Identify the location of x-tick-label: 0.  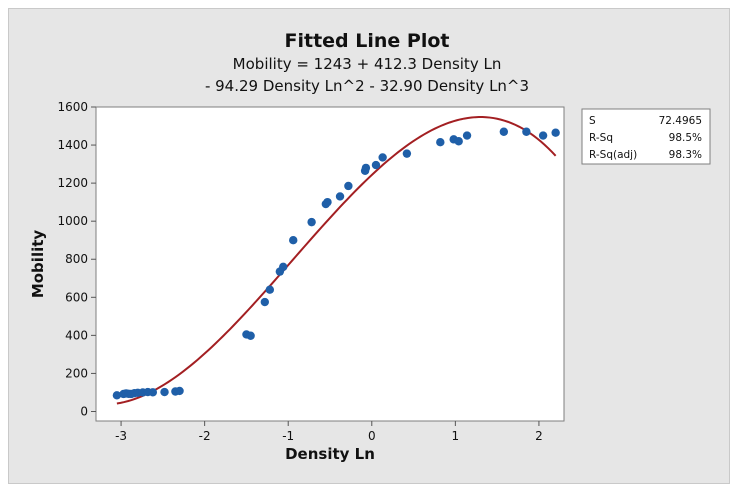
(372, 436).